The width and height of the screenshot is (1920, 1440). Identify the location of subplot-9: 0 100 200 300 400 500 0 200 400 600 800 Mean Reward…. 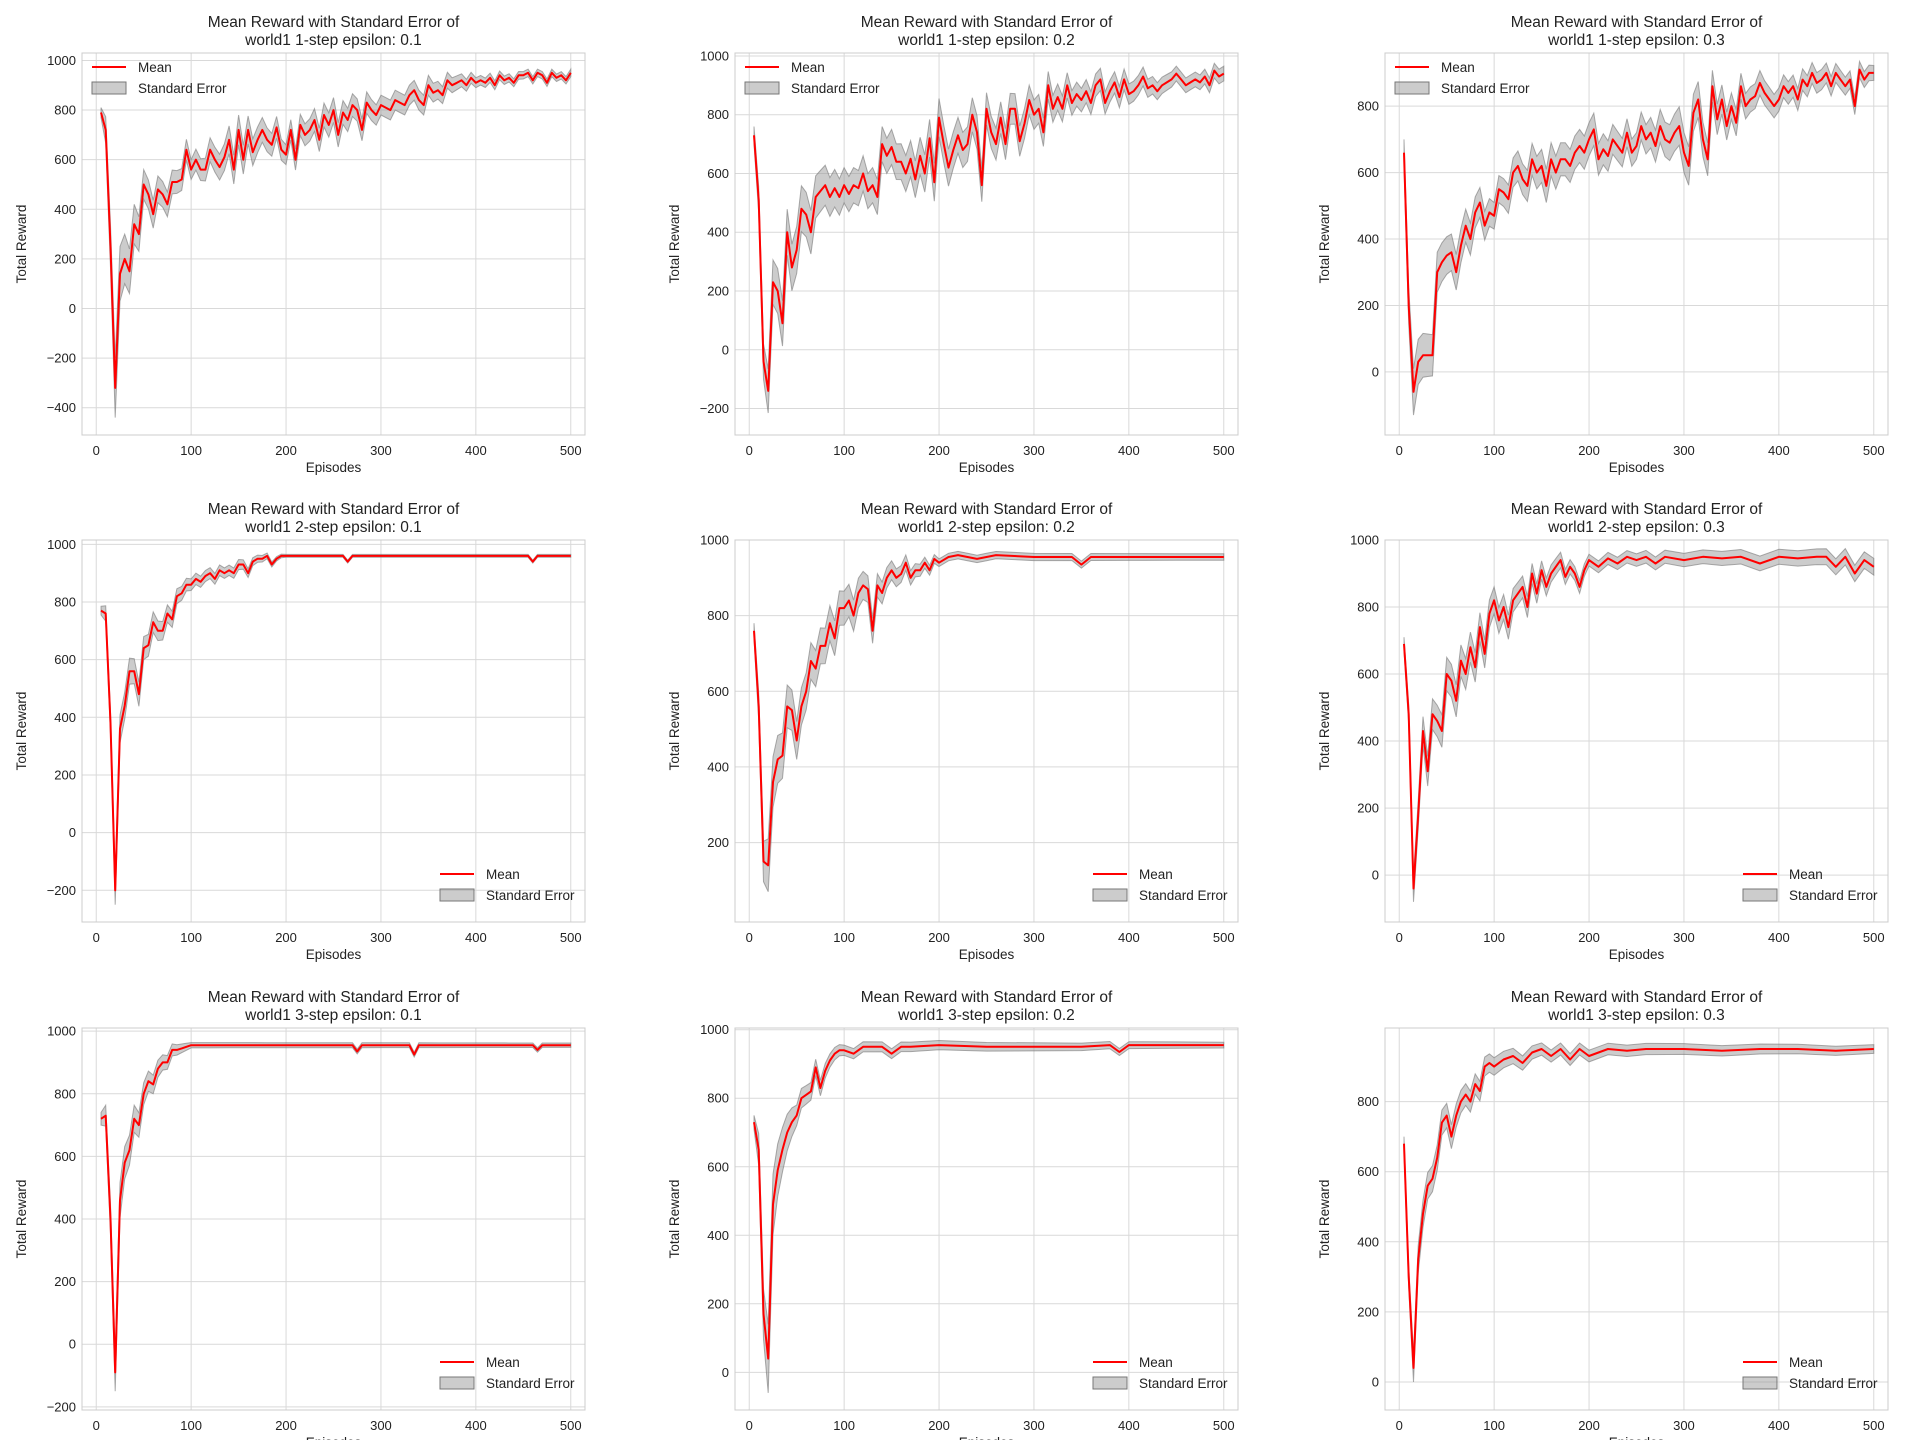
(1603, 1214).